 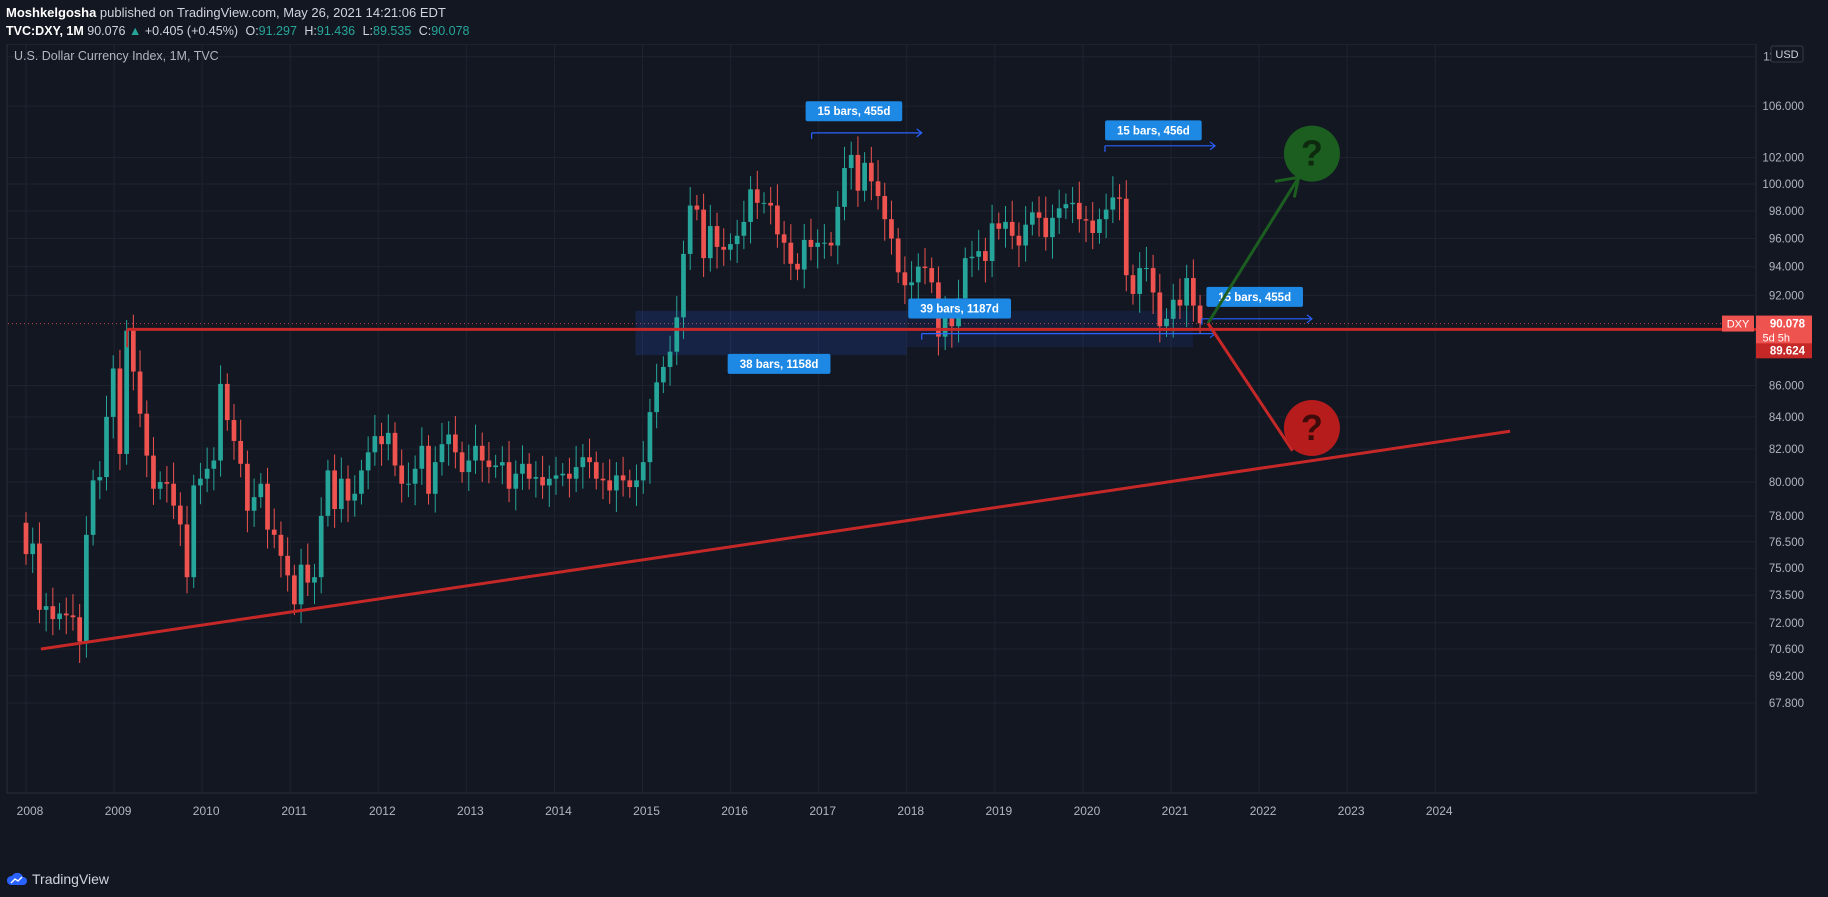 I want to click on tradingview-logo: TradingView, so click(x=57, y=879).